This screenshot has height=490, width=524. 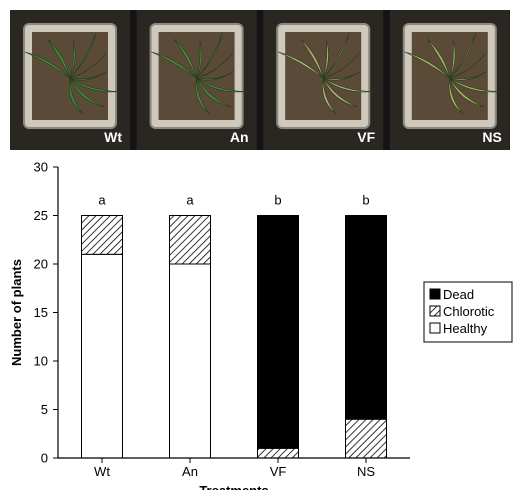 I want to click on legend-label-dead: Dead, so click(x=458, y=294).